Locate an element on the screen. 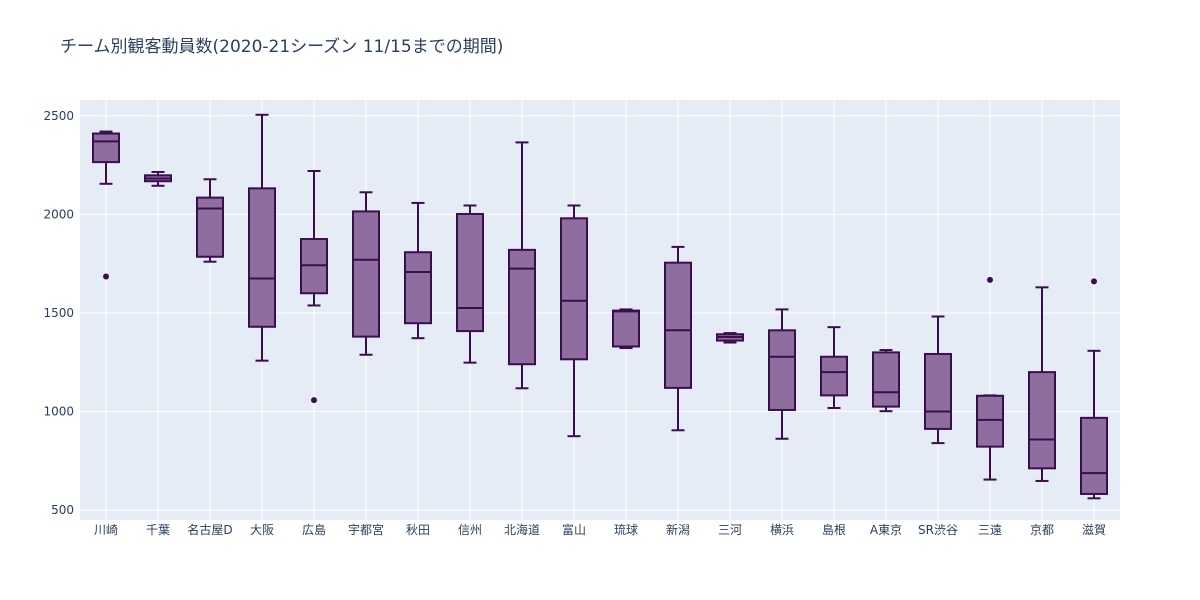 The image size is (1200, 600). box-北海道 is located at coordinates (522, 265).